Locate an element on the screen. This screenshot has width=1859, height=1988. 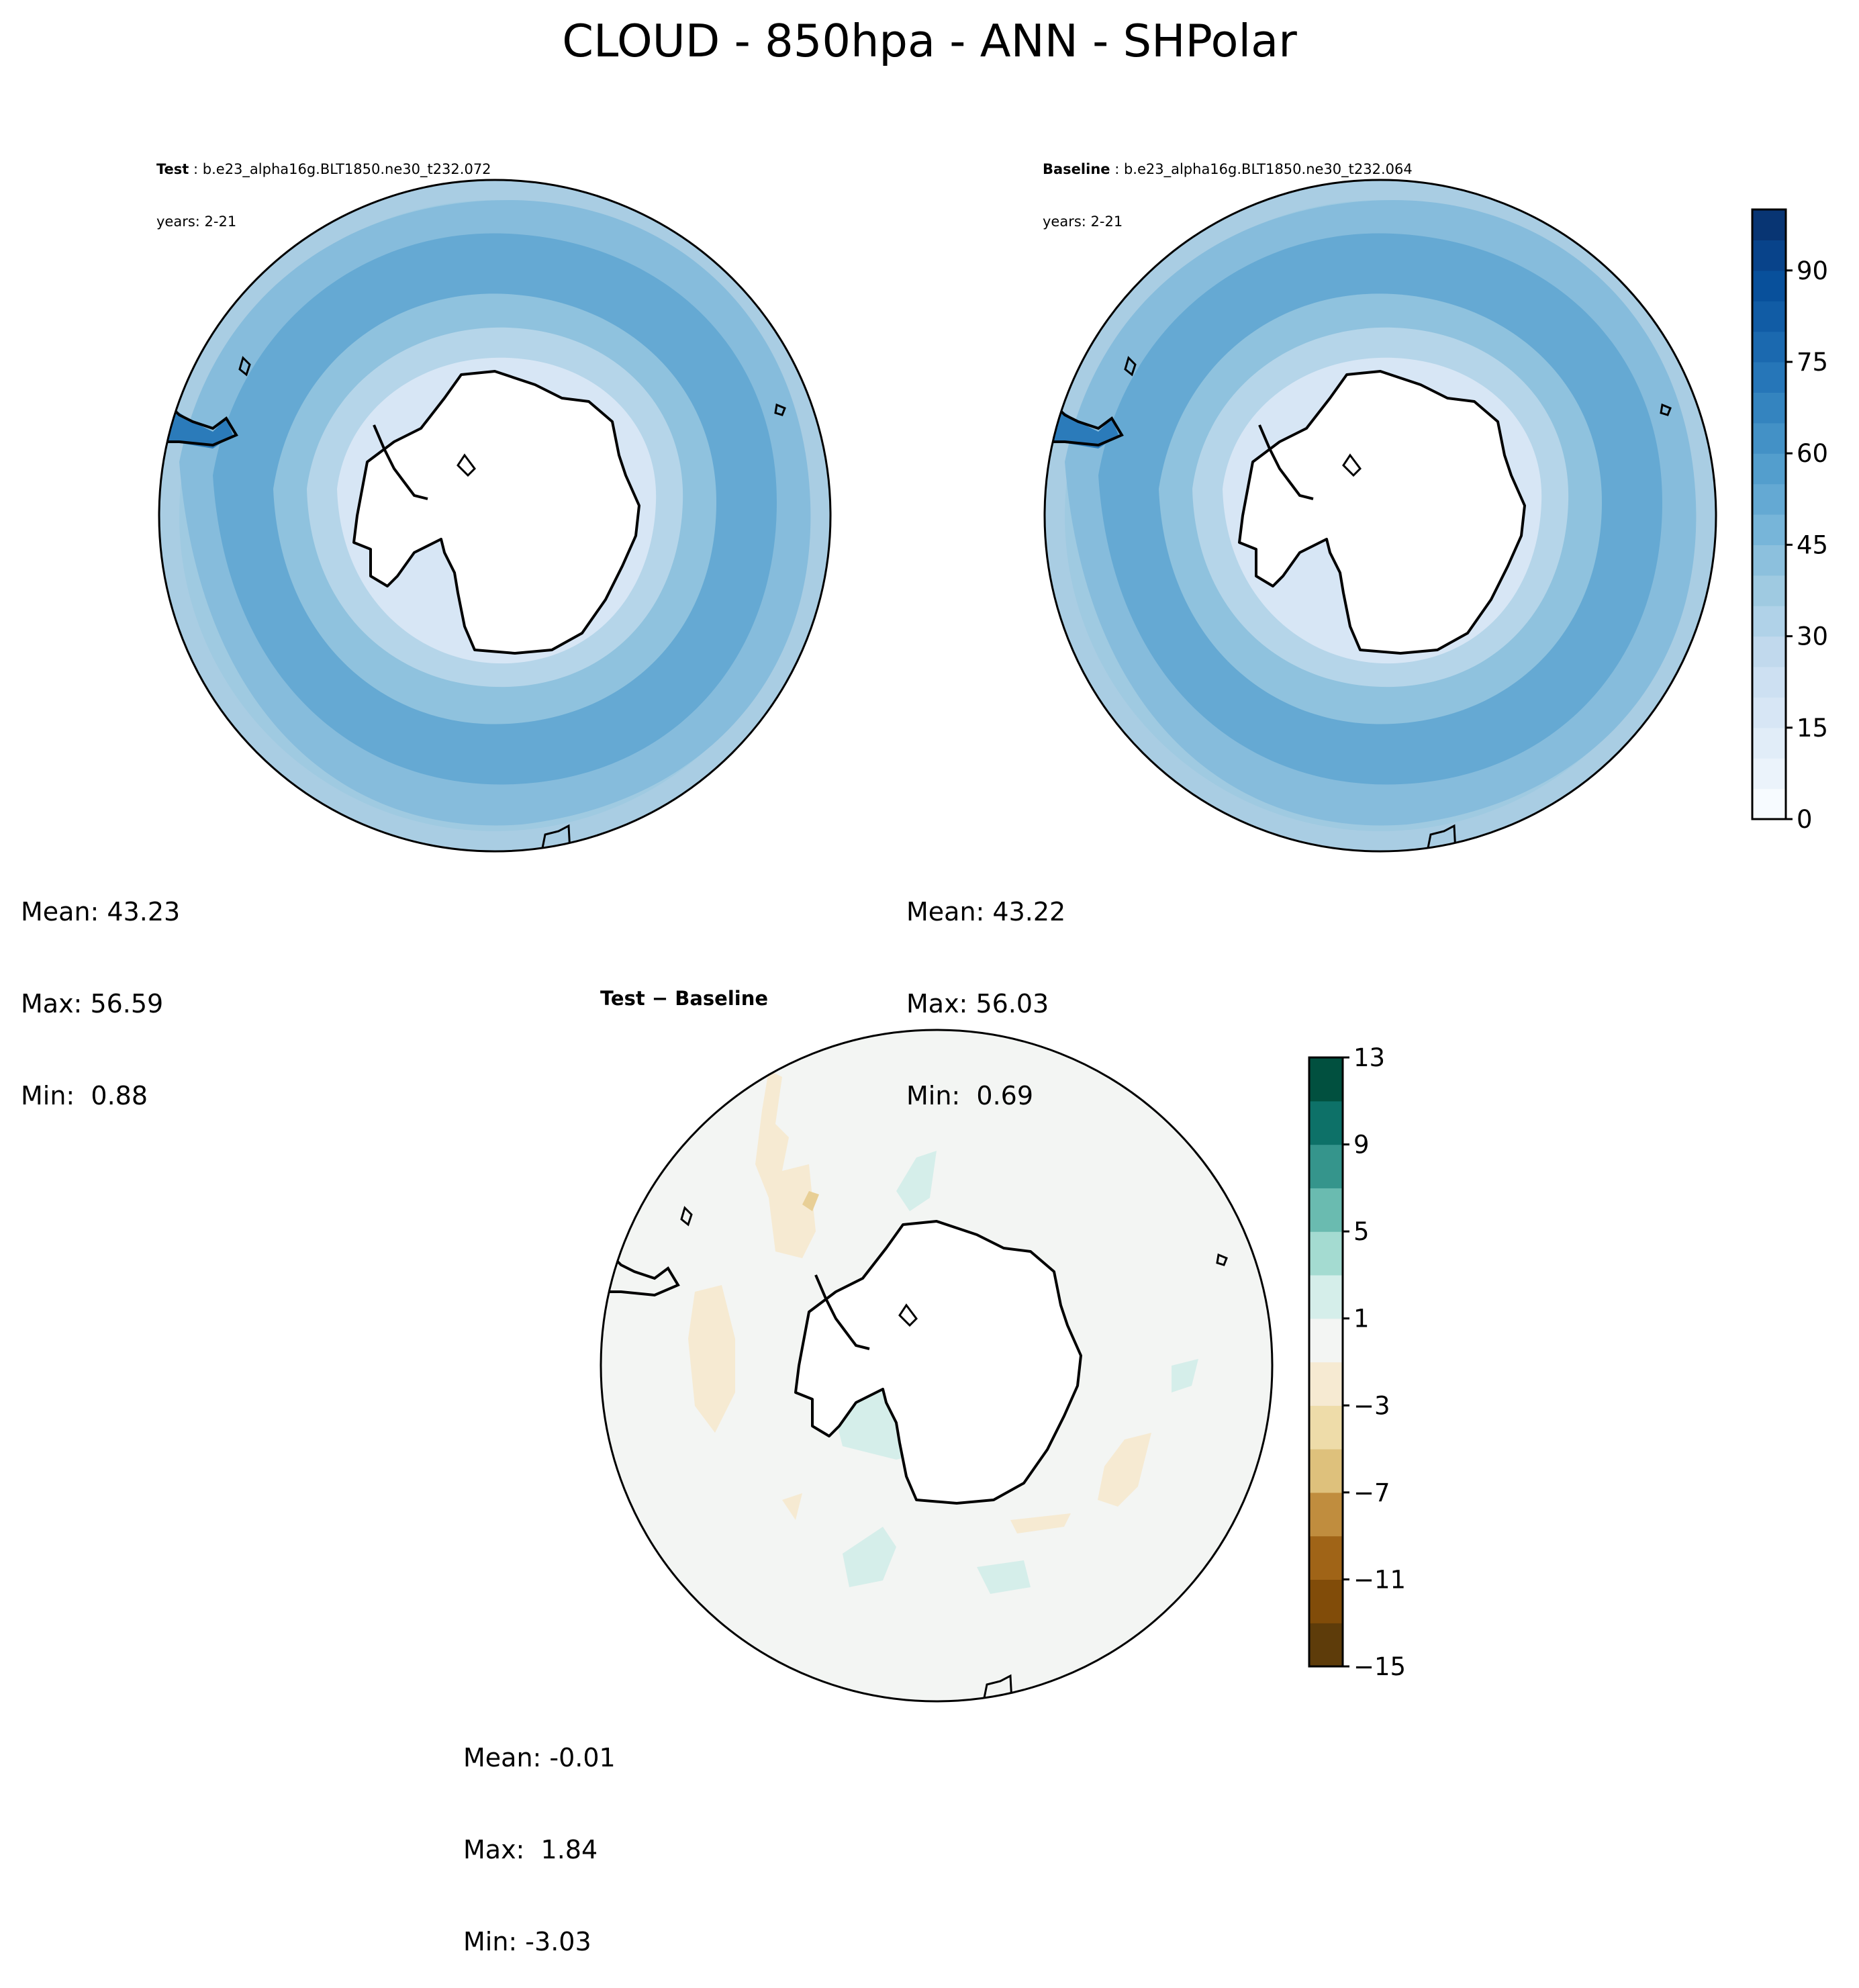
difference-colorbar-tick-label-4: −3 is located at coordinates (1372, 1405).